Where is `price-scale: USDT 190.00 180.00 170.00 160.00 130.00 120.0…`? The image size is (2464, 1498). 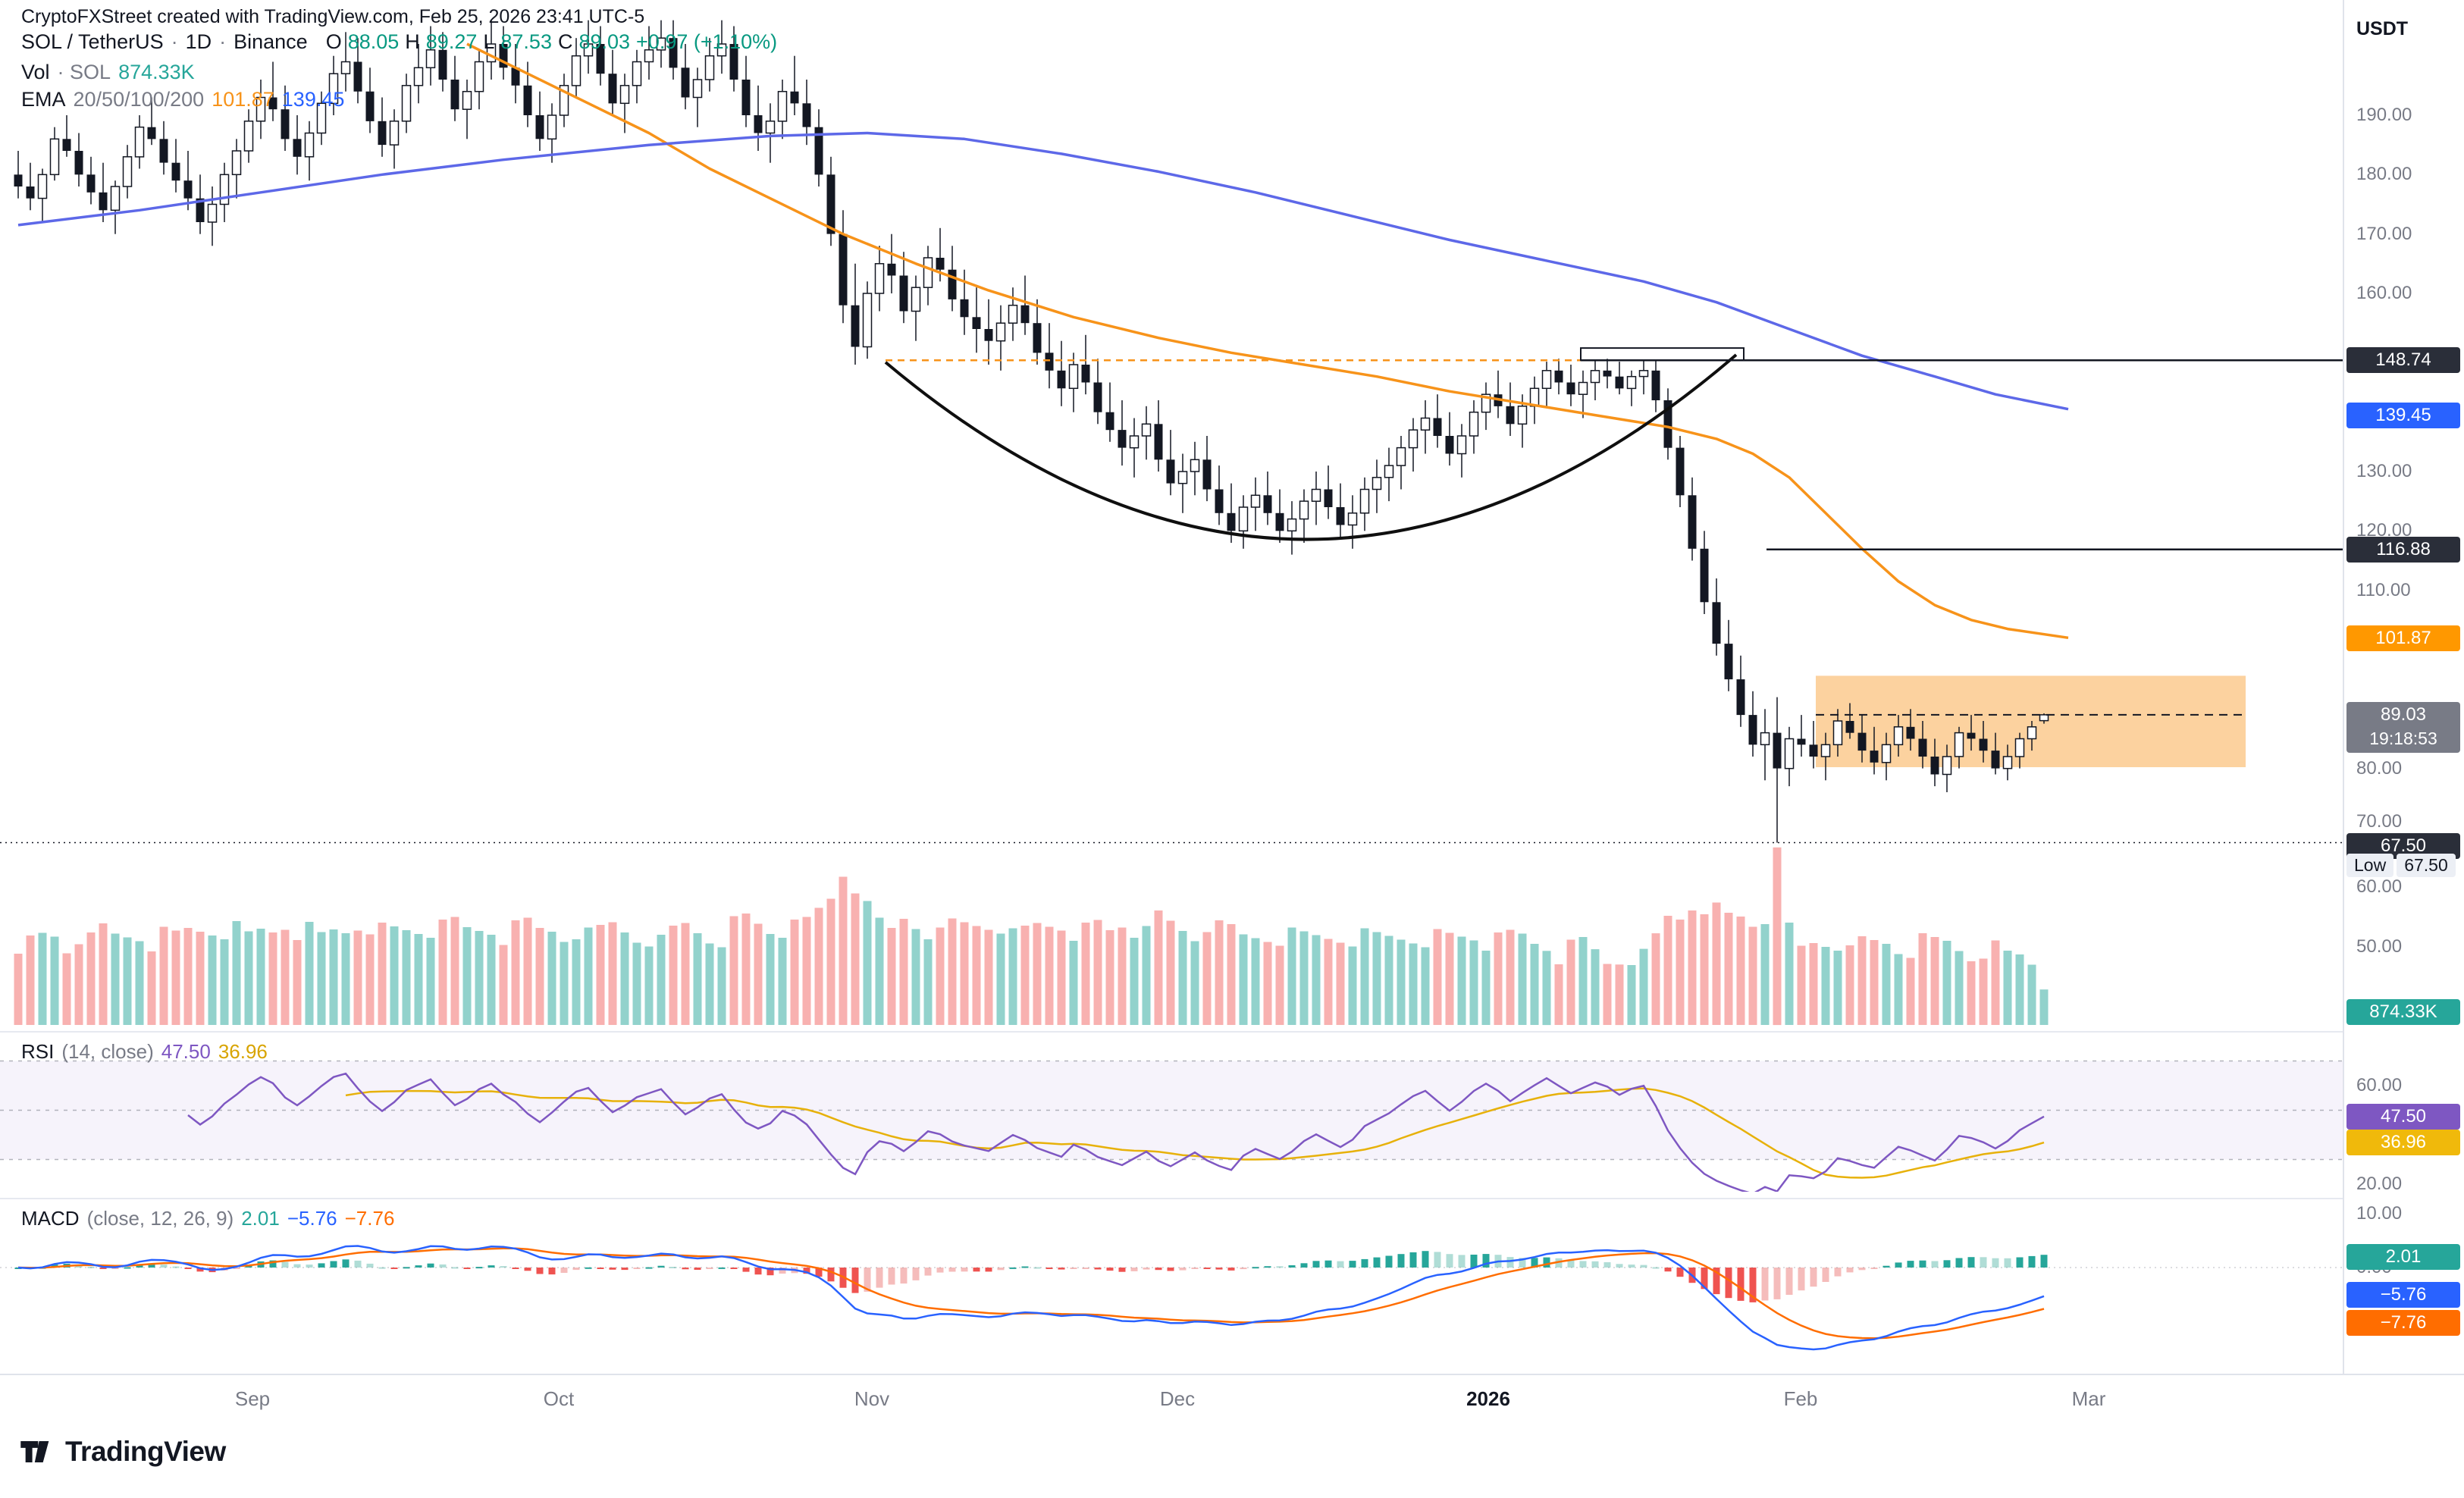
price-scale: USDT 190.00 180.00 170.00 160.00 130.00 120.0… is located at coordinates (2404, 711).